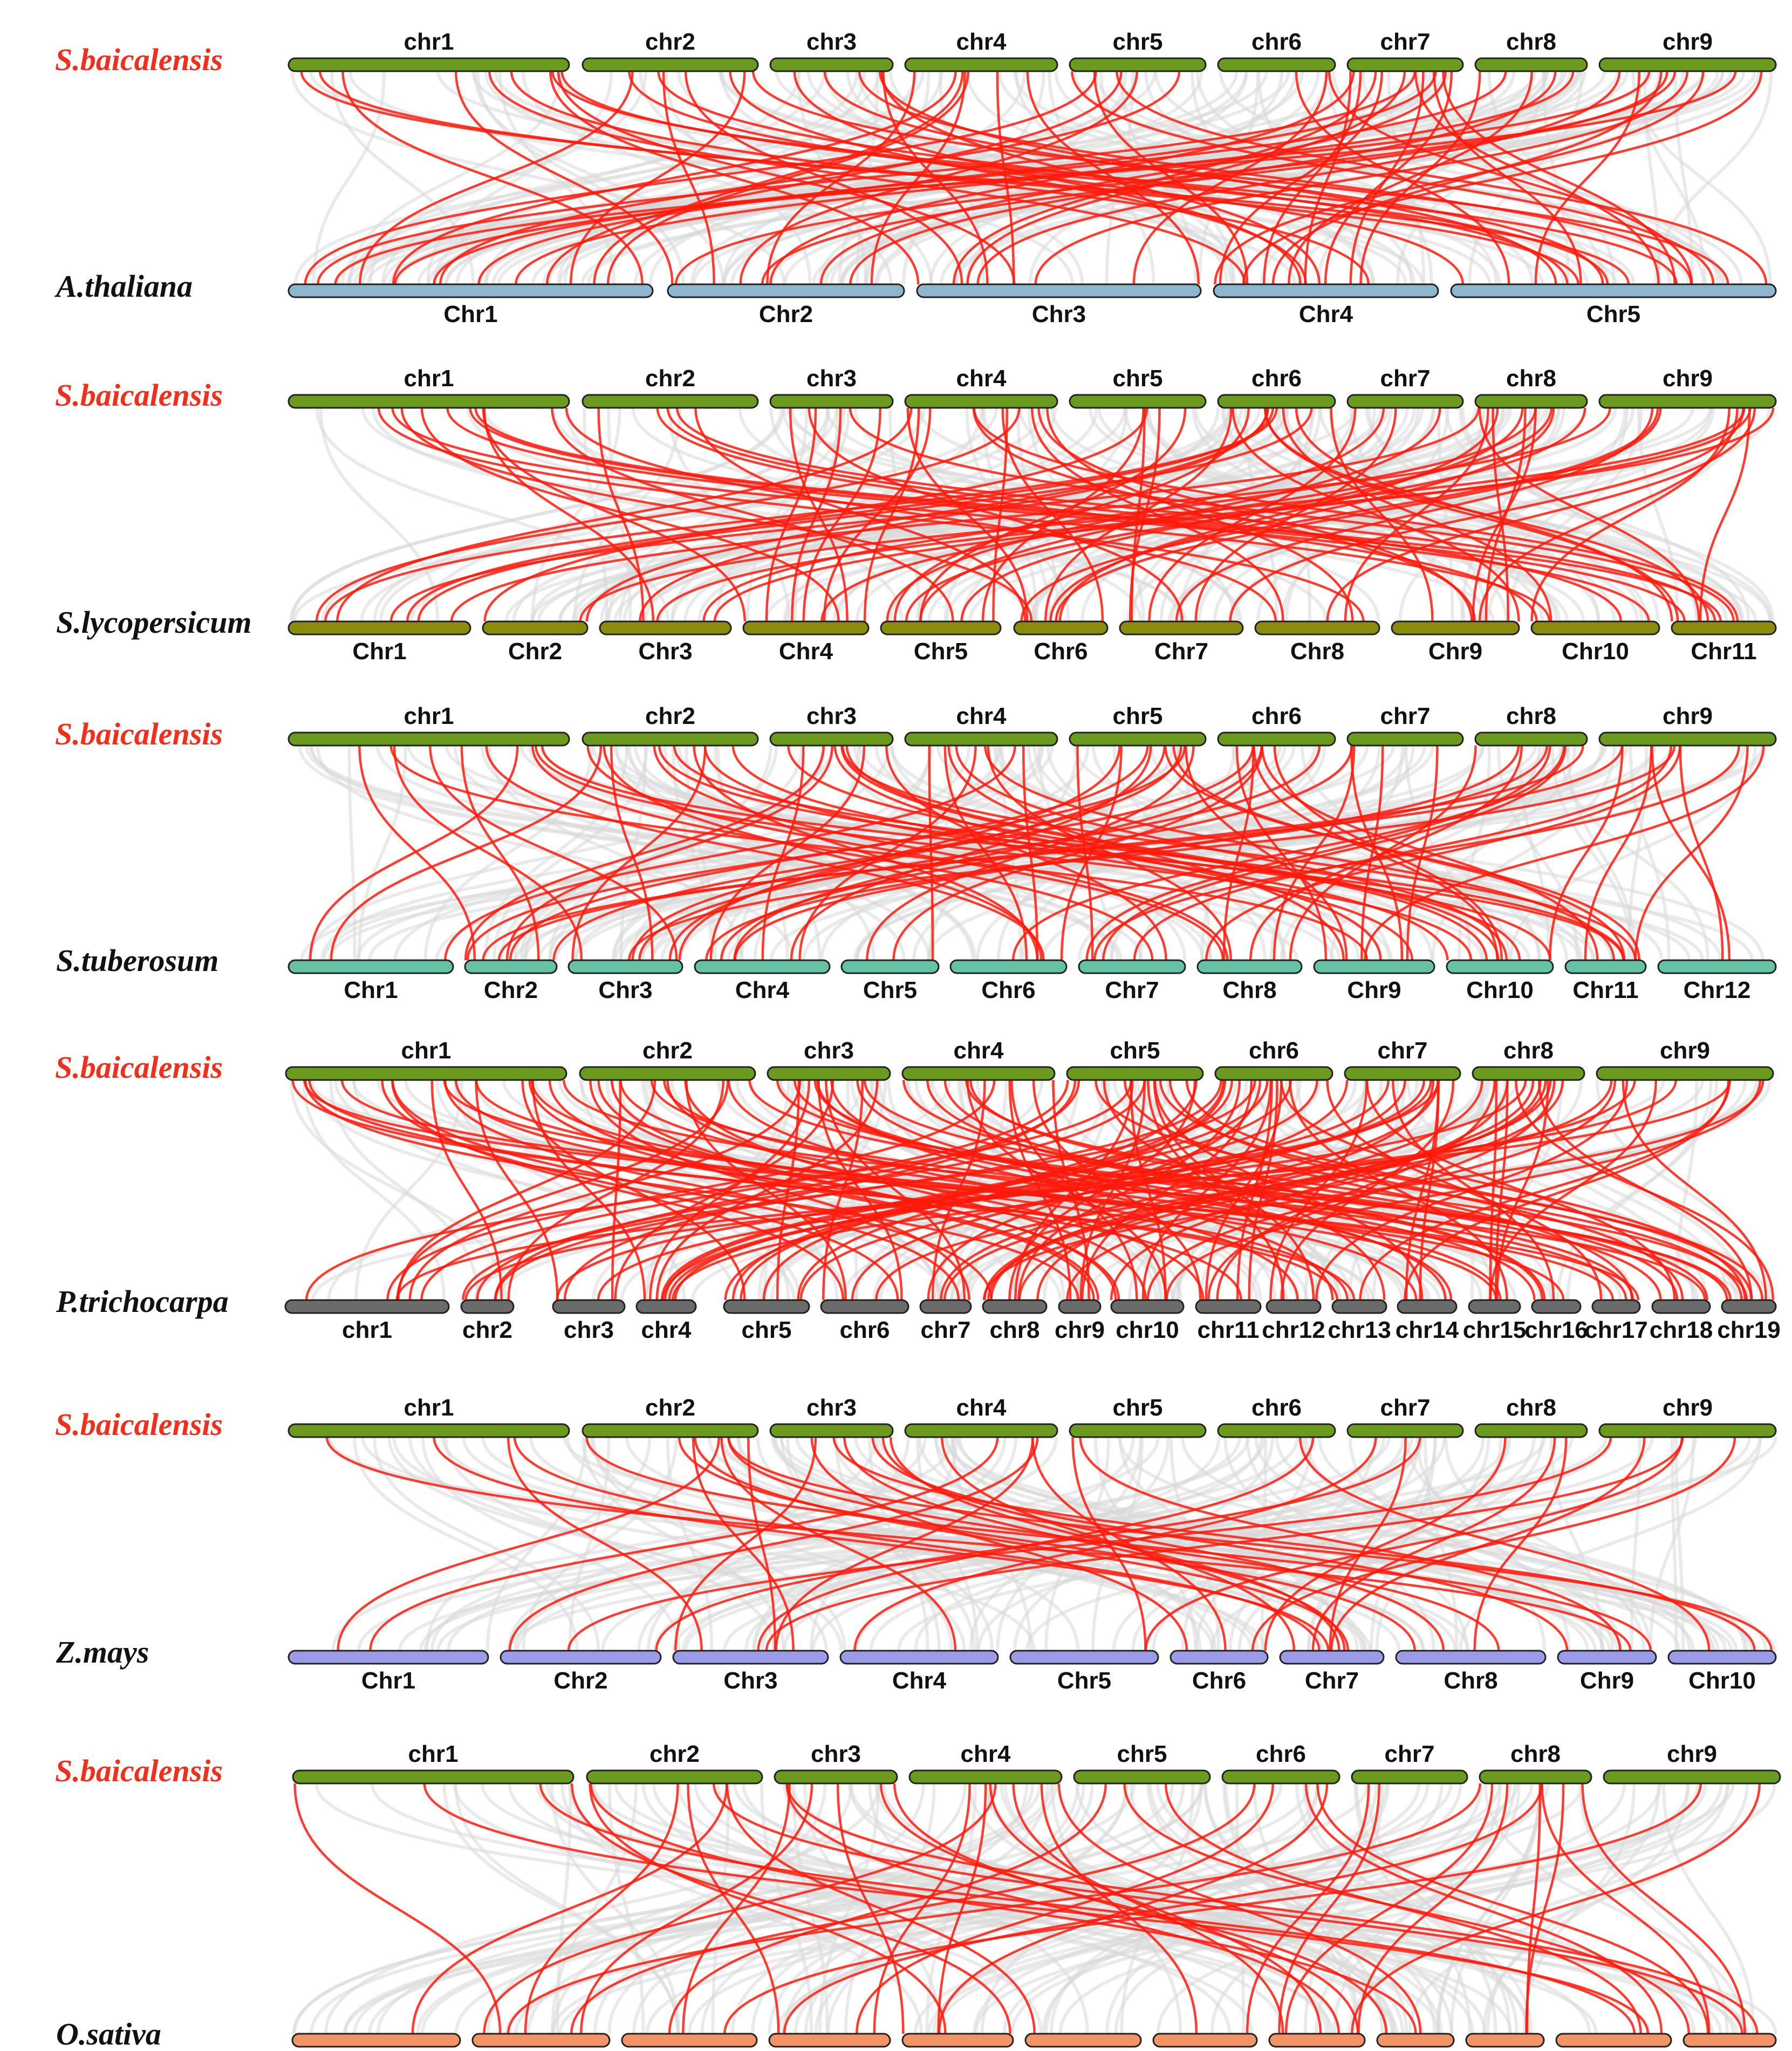  I want to click on links-slycopersicum, so click(1032, 514).